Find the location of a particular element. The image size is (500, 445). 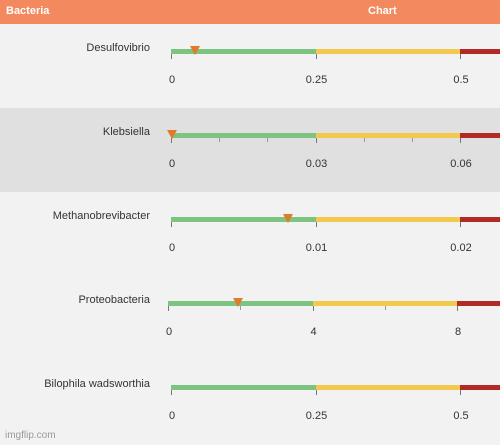

chart-column-header: Chart is located at coordinates (382, 11).